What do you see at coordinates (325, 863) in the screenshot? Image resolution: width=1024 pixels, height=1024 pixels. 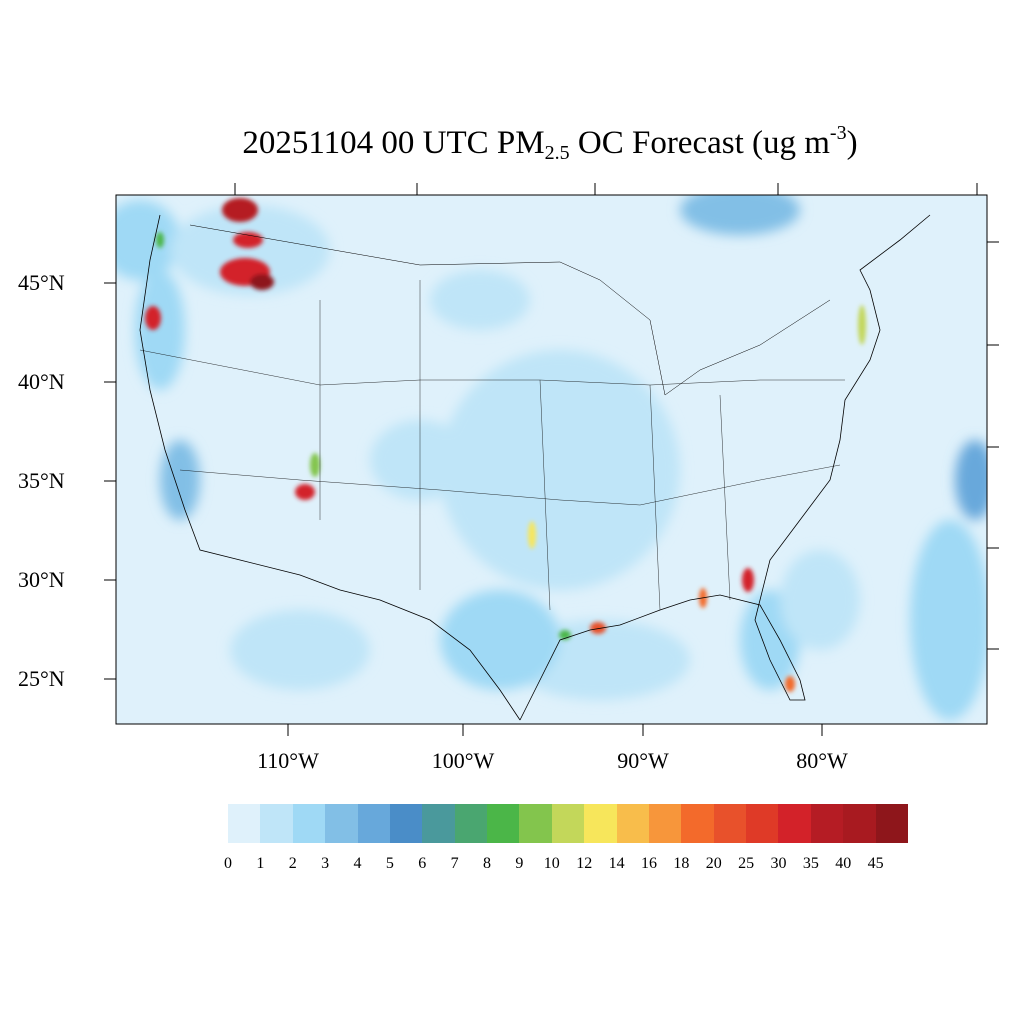 I see `colorbar-label: 3` at bounding box center [325, 863].